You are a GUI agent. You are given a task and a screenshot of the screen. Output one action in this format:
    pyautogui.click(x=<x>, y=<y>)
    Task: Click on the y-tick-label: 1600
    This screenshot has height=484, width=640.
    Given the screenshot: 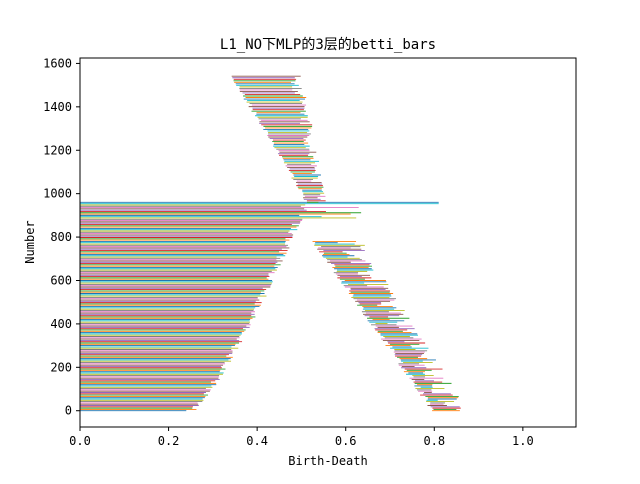 What is the action you would take?
    pyautogui.click(x=57, y=63)
    